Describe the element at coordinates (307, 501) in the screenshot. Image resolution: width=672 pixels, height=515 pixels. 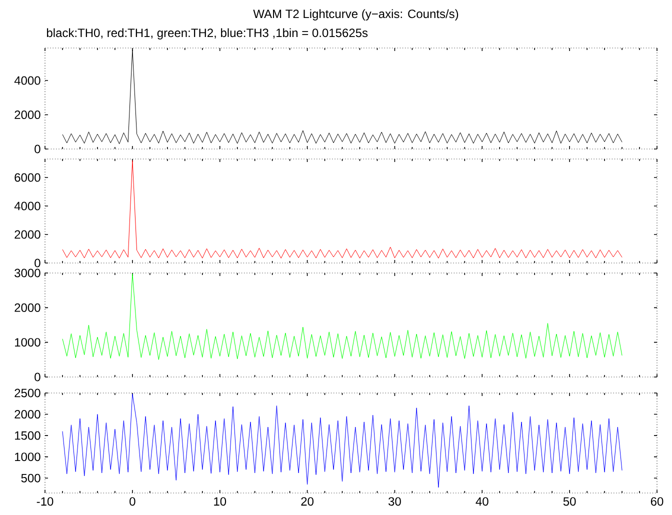
I see `x-tick-label: 20` at that location.